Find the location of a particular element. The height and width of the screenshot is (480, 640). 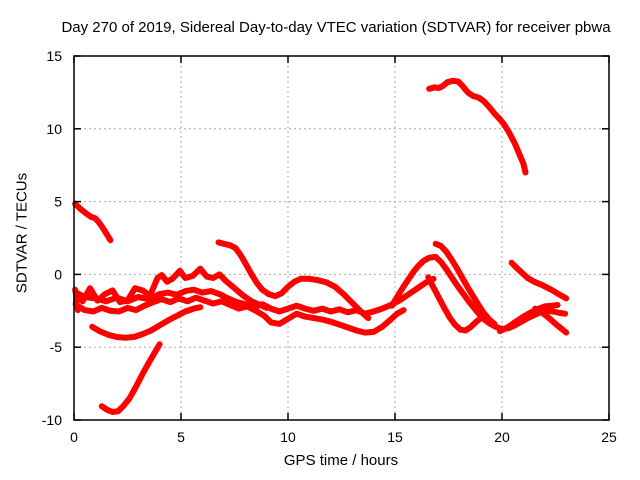

y-tick-label: 15 is located at coordinates (54, 56).